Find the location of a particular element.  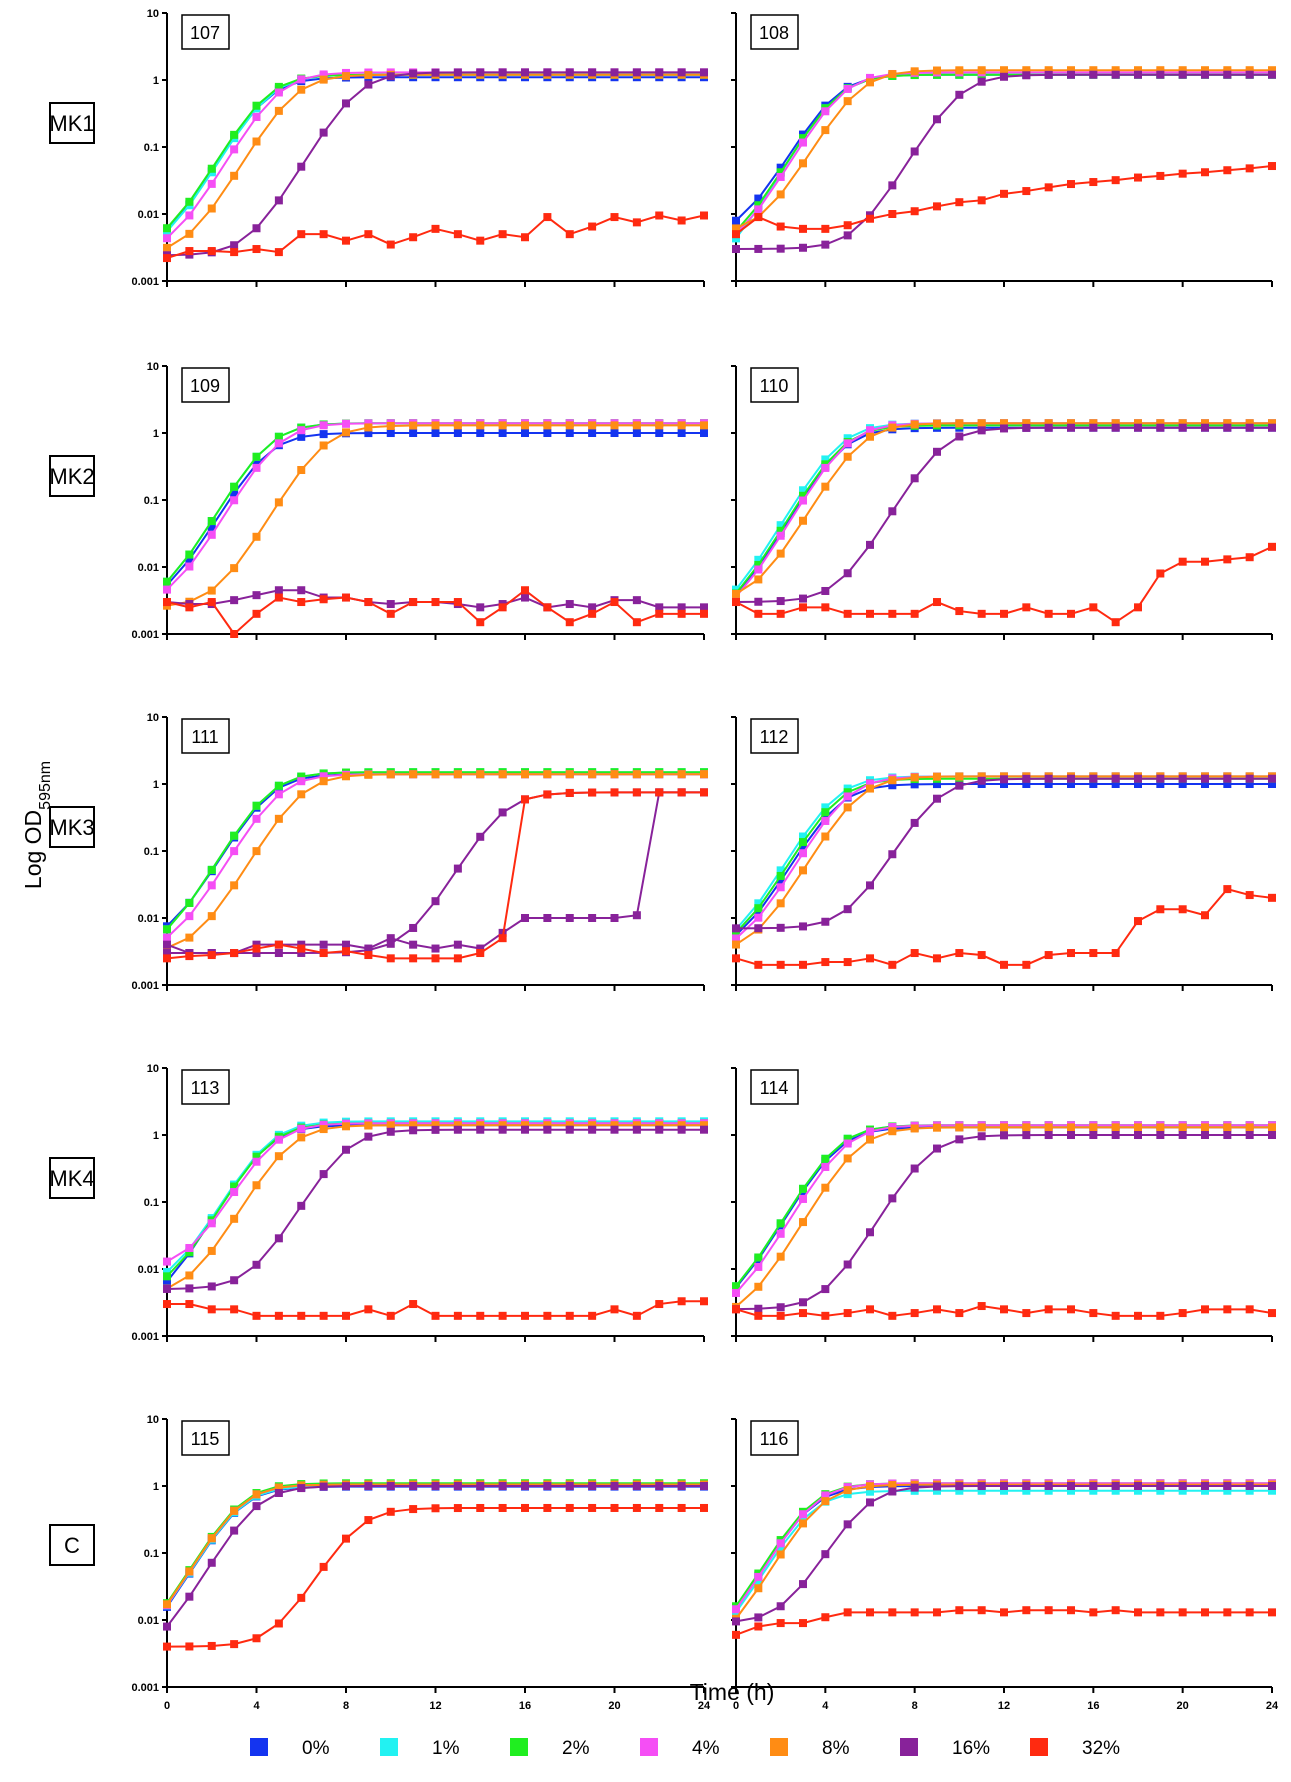

panel-label: 115 is located at coordinates (205, 1439).